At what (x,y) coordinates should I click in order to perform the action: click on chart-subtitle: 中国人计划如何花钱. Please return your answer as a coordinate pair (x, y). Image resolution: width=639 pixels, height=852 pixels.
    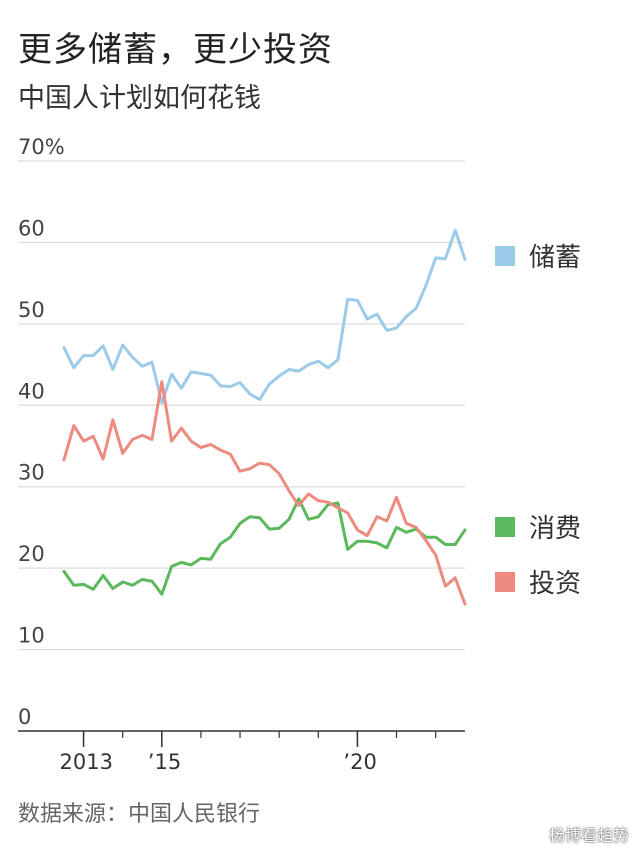
    Looking at the image, I should click on (139, 98).